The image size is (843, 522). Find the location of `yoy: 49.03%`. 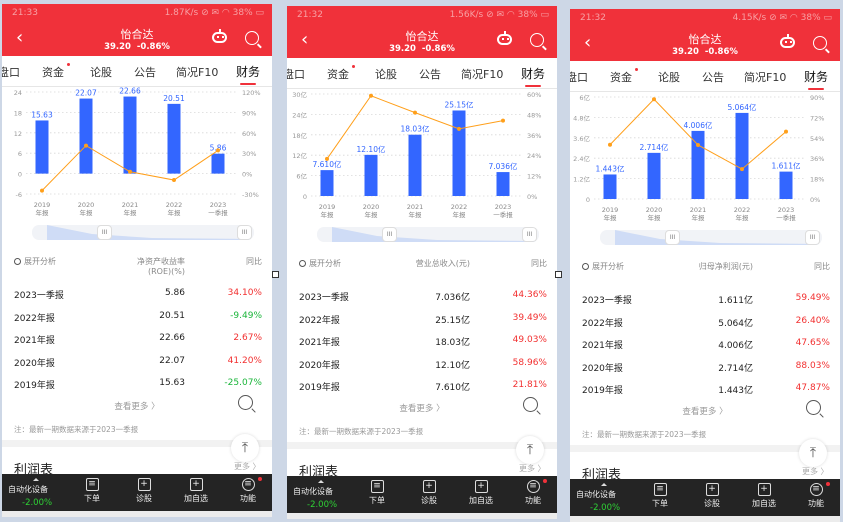

yoy: 49.03% is located at coordinates (529, 340).